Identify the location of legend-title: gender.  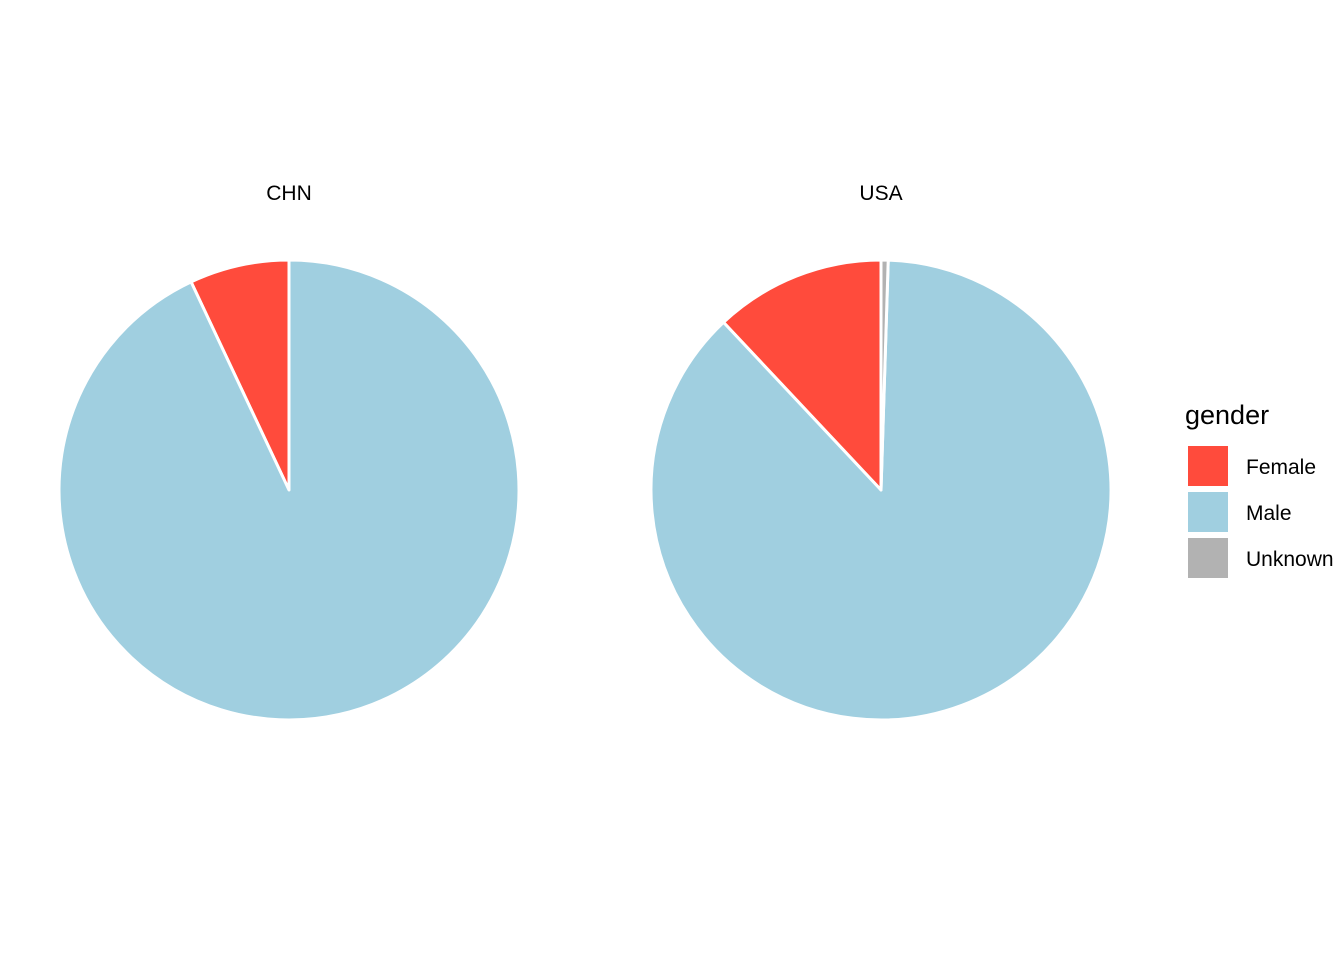
(1227, 415).